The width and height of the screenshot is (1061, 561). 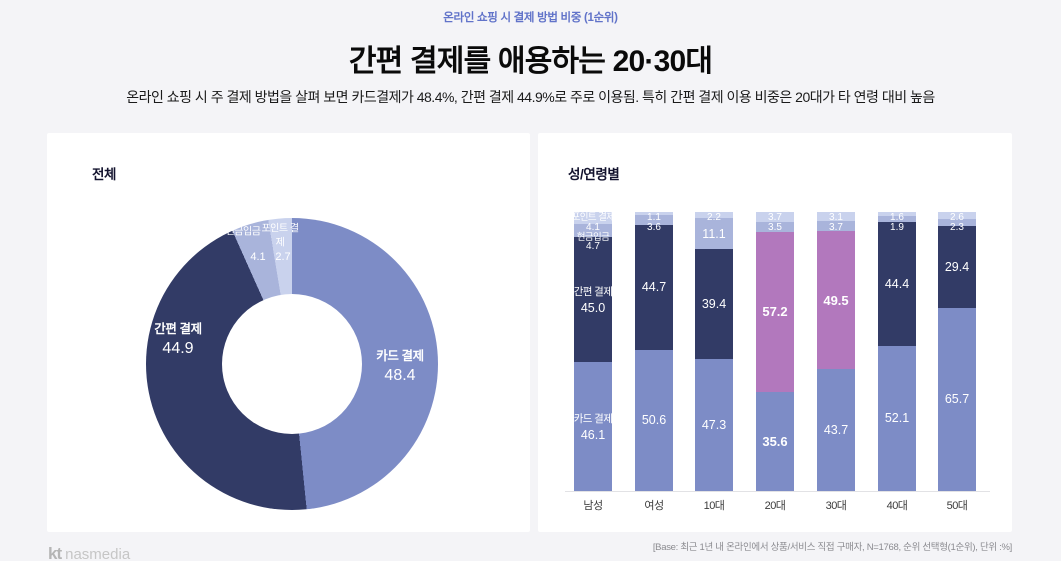 What do you see at coordinates (654, 506) in the screenshot?
I see `x-axis-label: 여성` at bounding box center [654, 506].